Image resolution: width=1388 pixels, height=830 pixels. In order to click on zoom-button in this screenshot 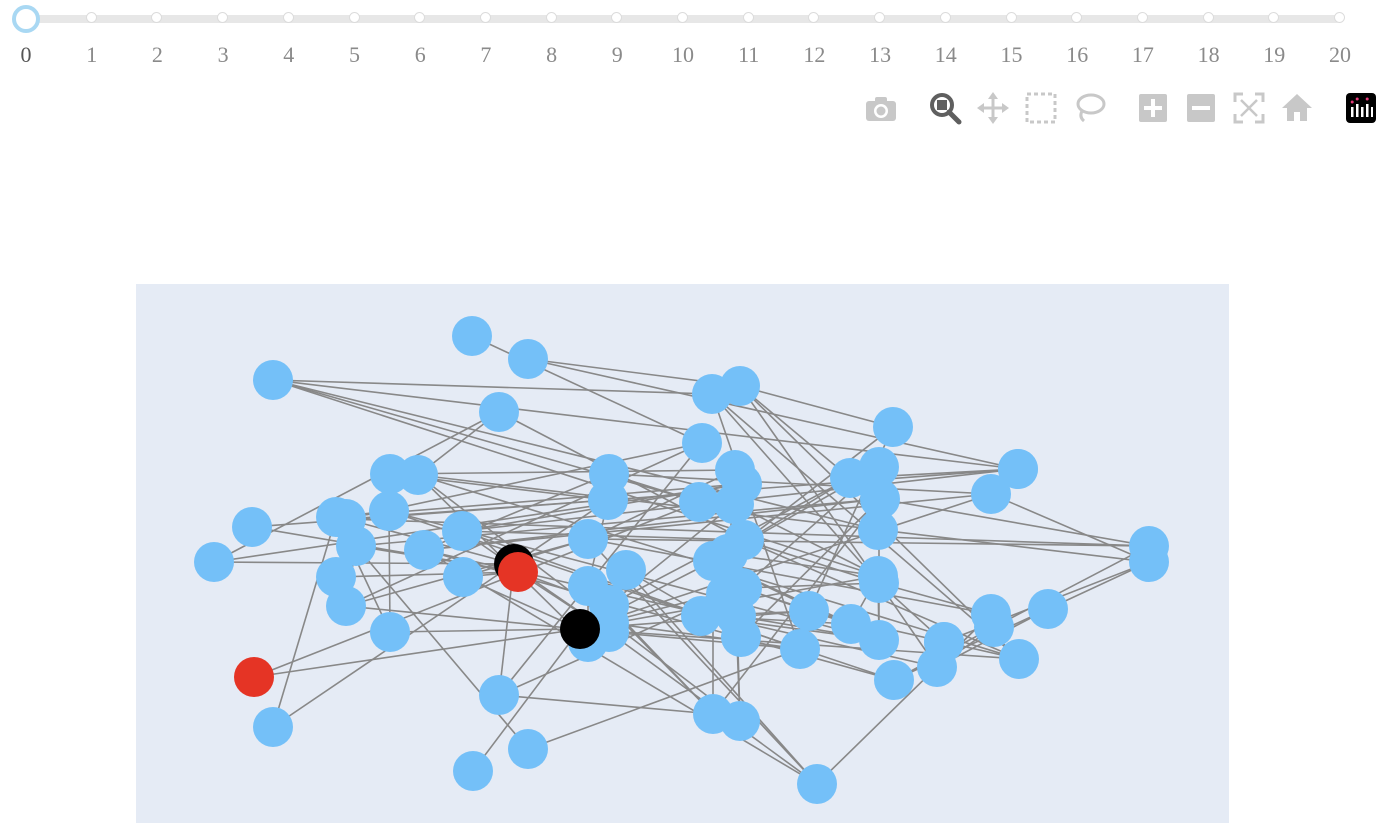, I will do `click(945, 108)`.